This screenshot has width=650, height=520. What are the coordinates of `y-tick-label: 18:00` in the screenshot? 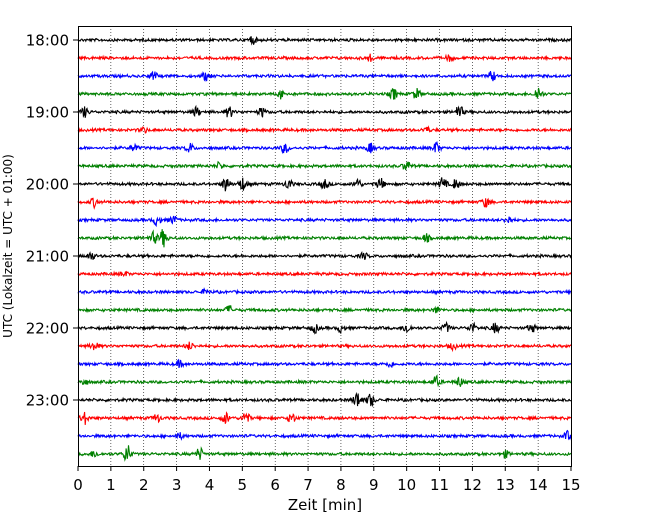 It's located at (47, 41).